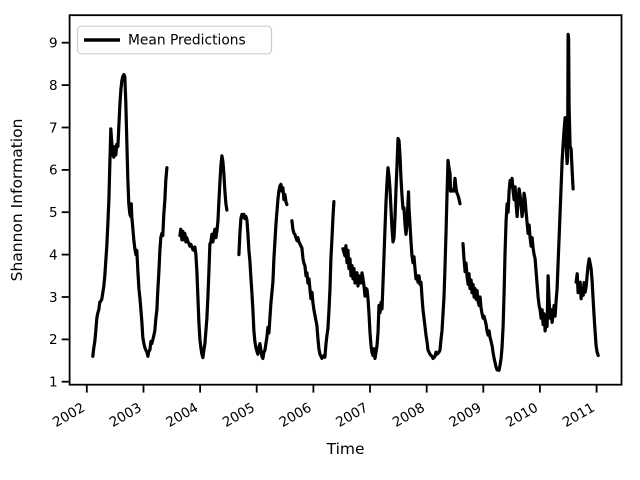 This screenshot has width=640, height=480. Describe the element at coordinates (324, 408) in the screenshot. I see `x-axis-ticks: 2002 2003 2004 2005 2006 2007 2008 2009 2010 2011` at that location.